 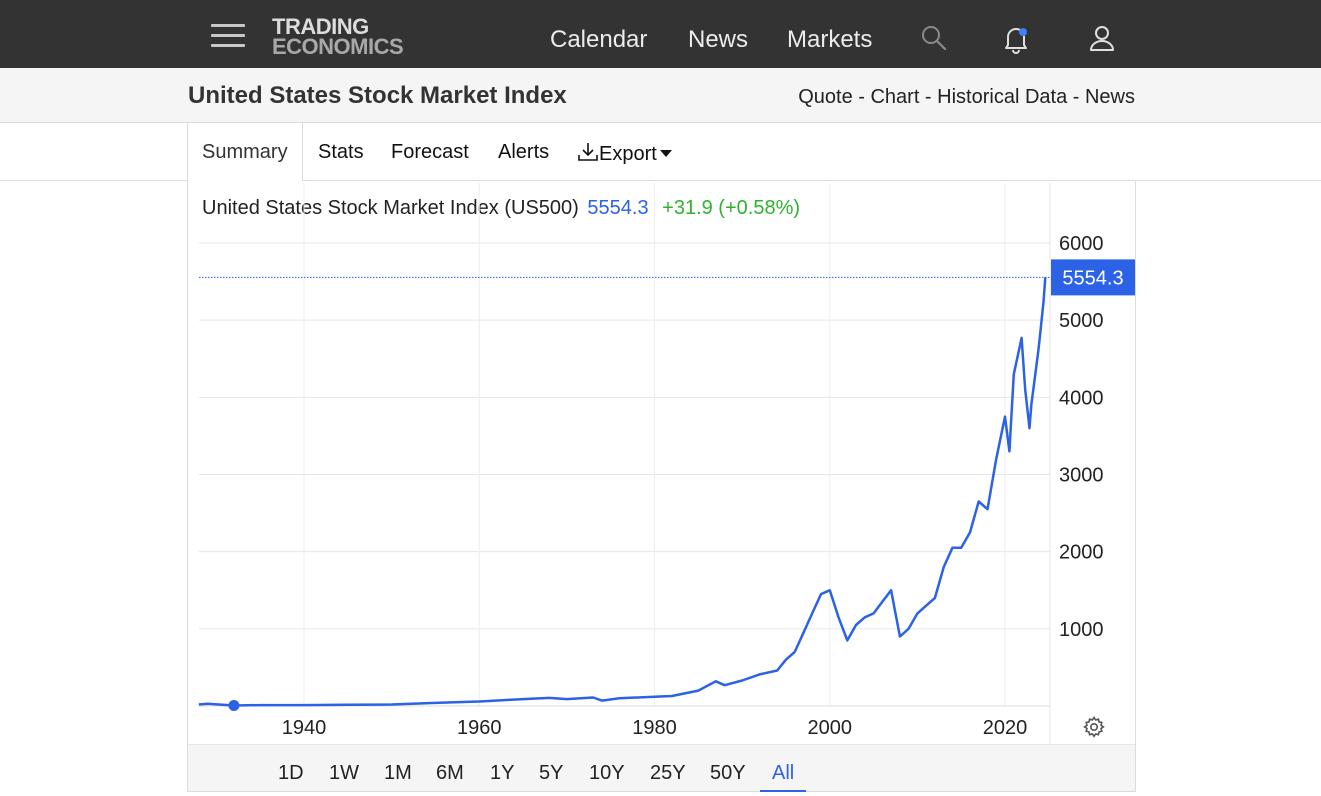 What do you see at coordinates (728, 773) in the screenshot?
I see `range-50y: 50Y` at bounding box center [728, 773].